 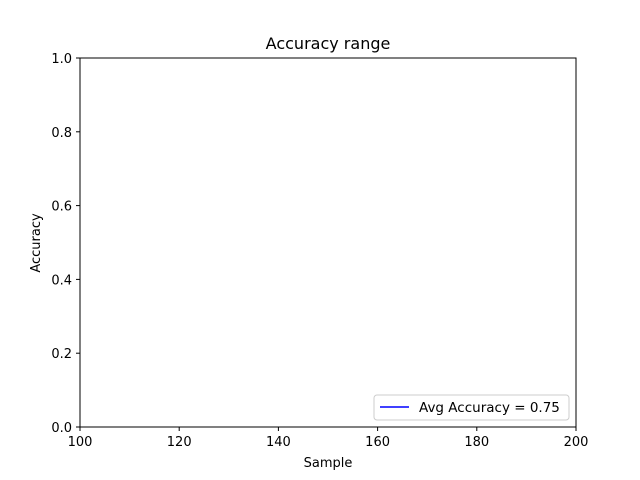 What do you see at coordinates (61, 59) in the screenshot?
I see `y-tick-label: 1.0` at bounding box center [61, 59].